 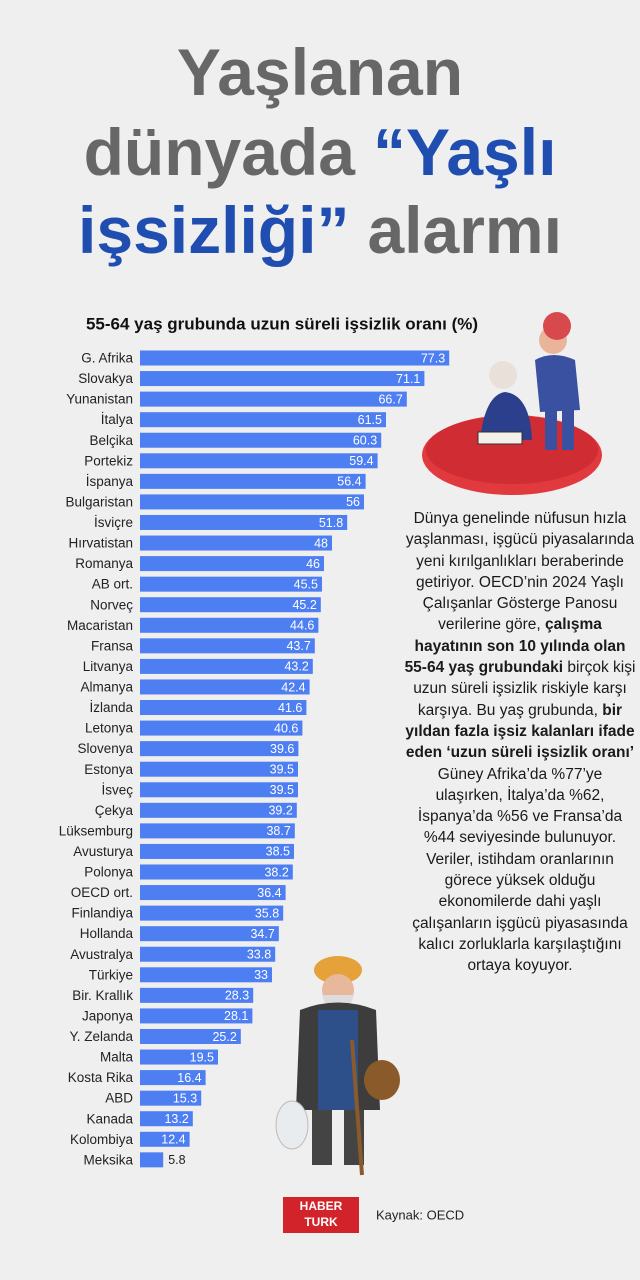 What do you see at coordinates (109, 1118) in the screenshot?
I see `category-label: Kanada` at bounding box center [109, 1118].